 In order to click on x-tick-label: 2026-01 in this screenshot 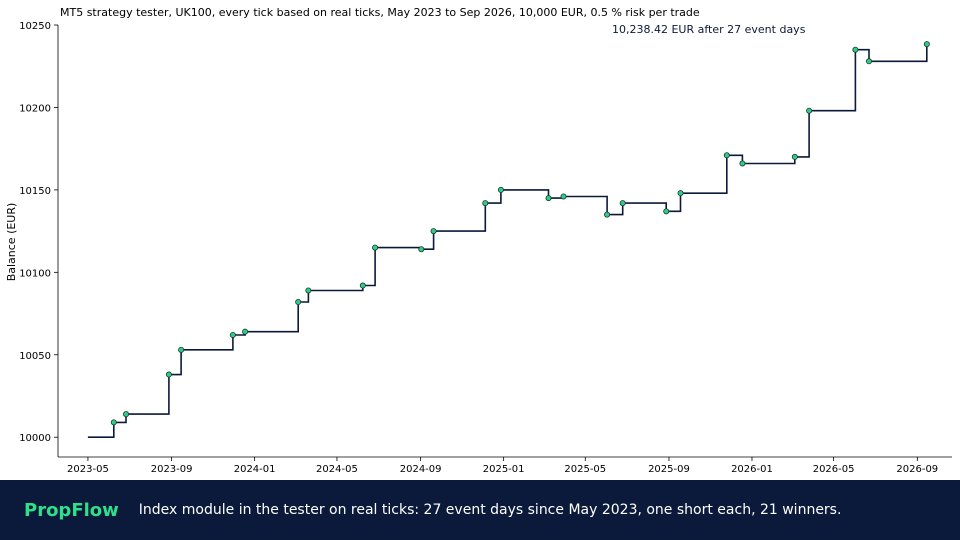, I will do `click(752, 469)`.